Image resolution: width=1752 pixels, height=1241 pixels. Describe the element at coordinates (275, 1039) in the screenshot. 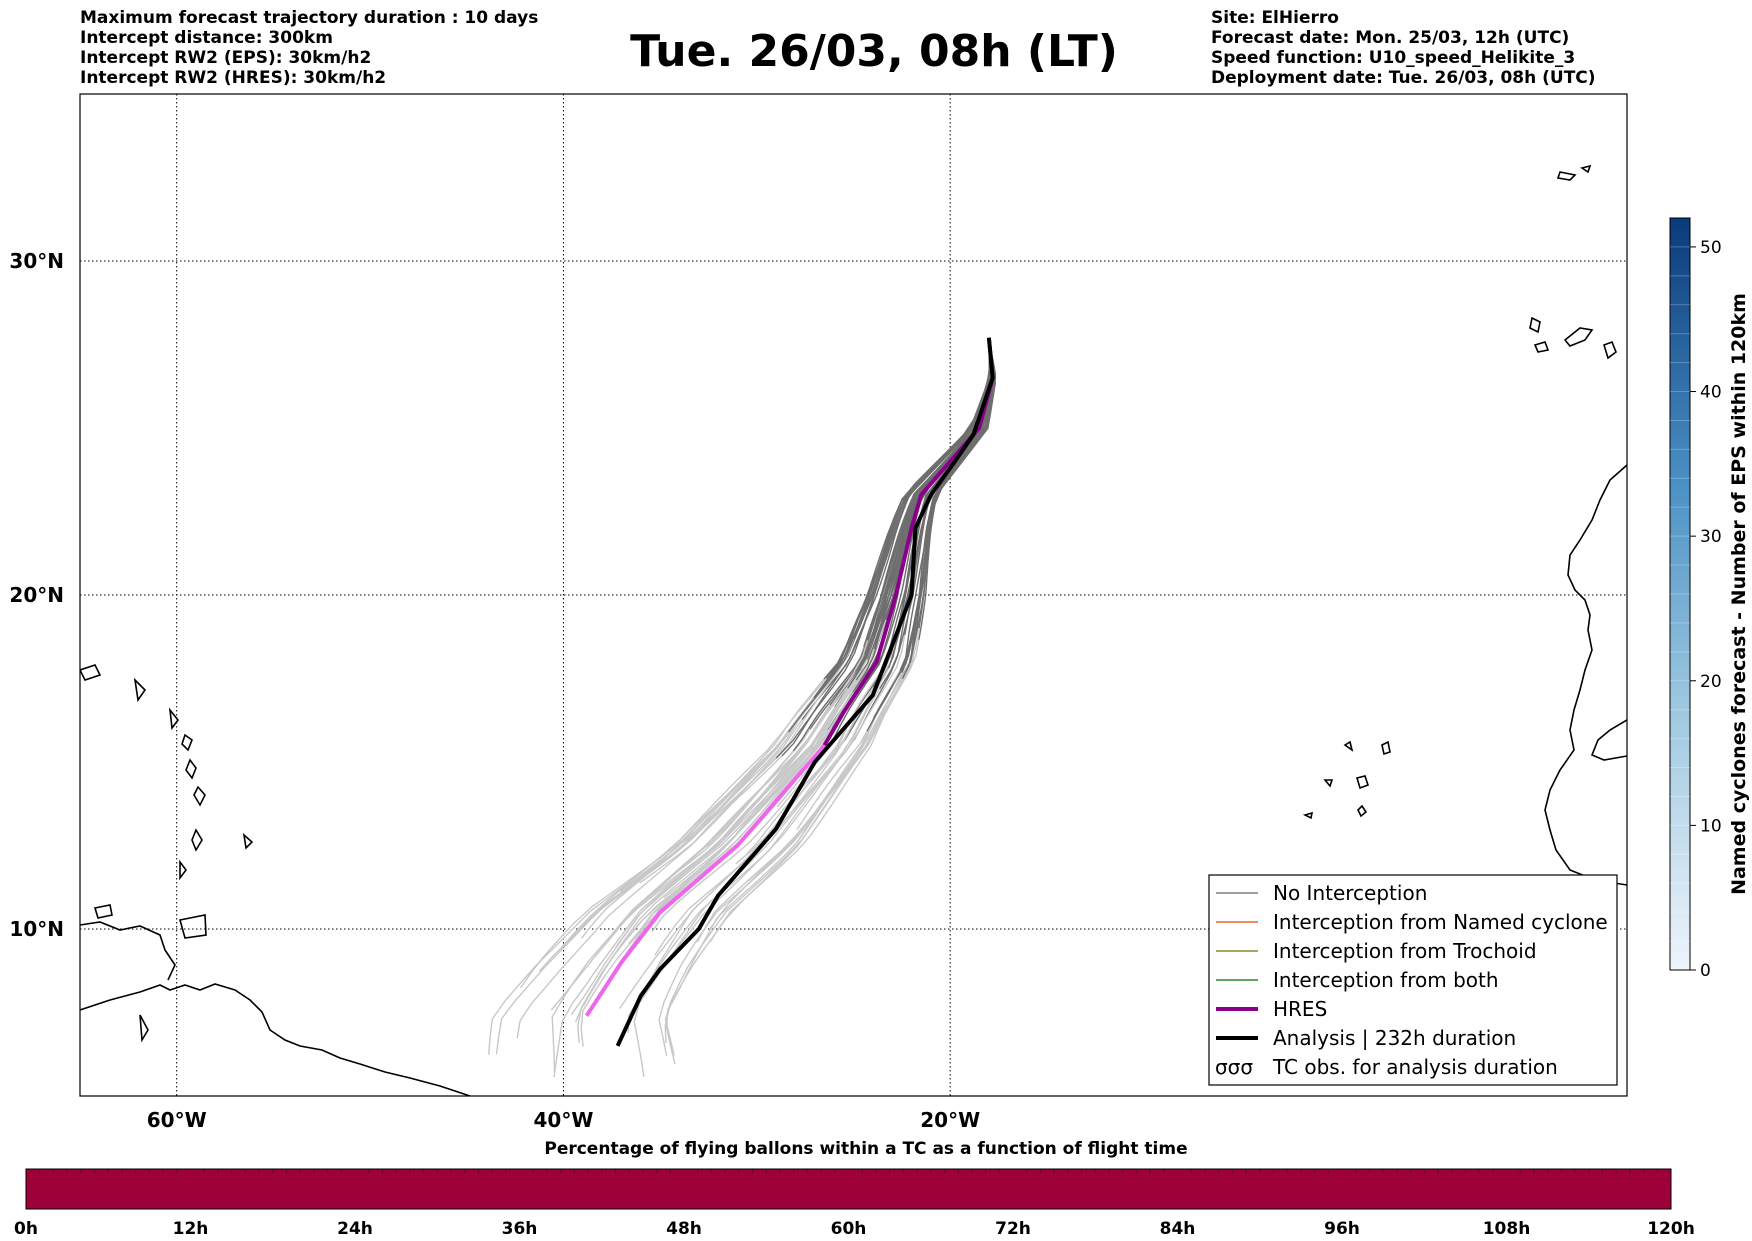

I see `coastline-south-america` at that location.